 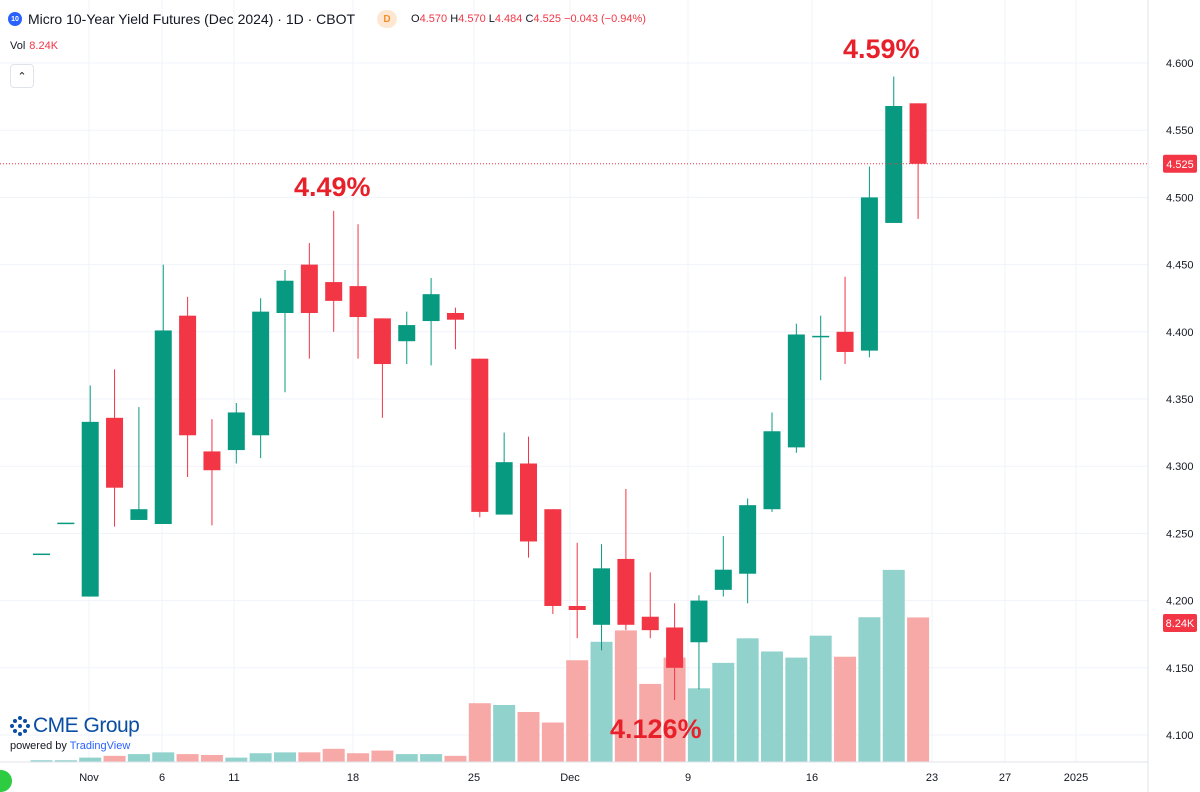 I want to click on time-tick-label: 16, so click(x=812, y=778).